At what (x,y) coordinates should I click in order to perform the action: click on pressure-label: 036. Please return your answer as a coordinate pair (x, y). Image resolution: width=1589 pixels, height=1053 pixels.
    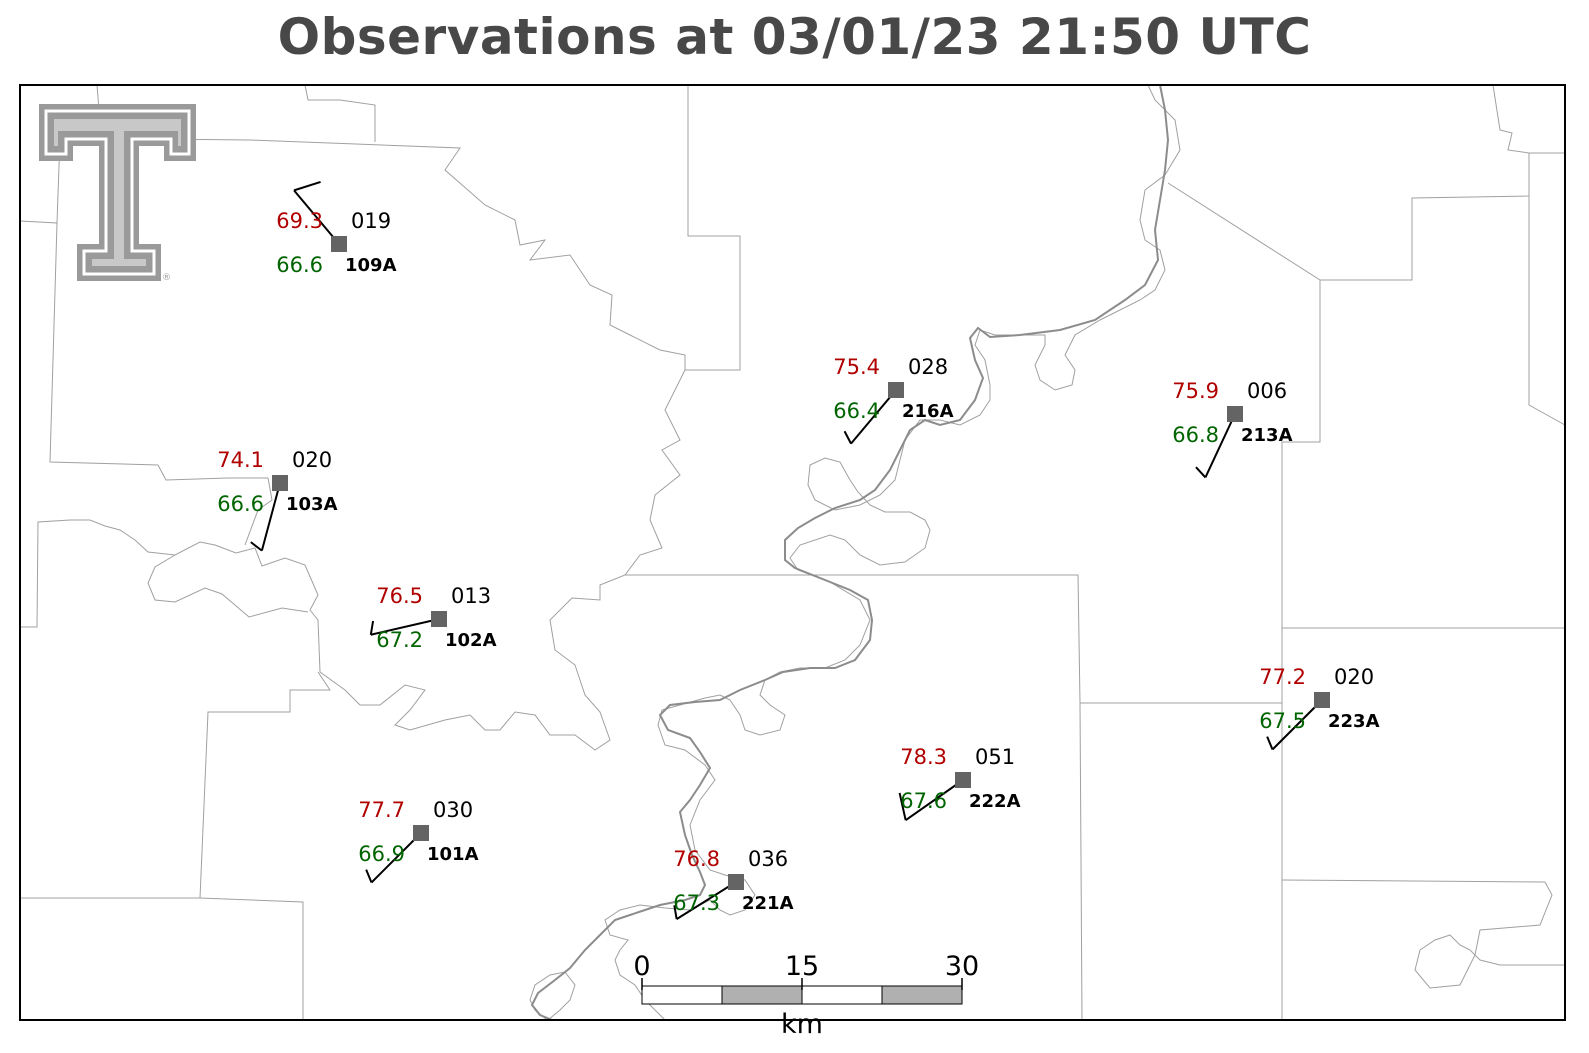
    Looking at the image, I should click on (768, 859).